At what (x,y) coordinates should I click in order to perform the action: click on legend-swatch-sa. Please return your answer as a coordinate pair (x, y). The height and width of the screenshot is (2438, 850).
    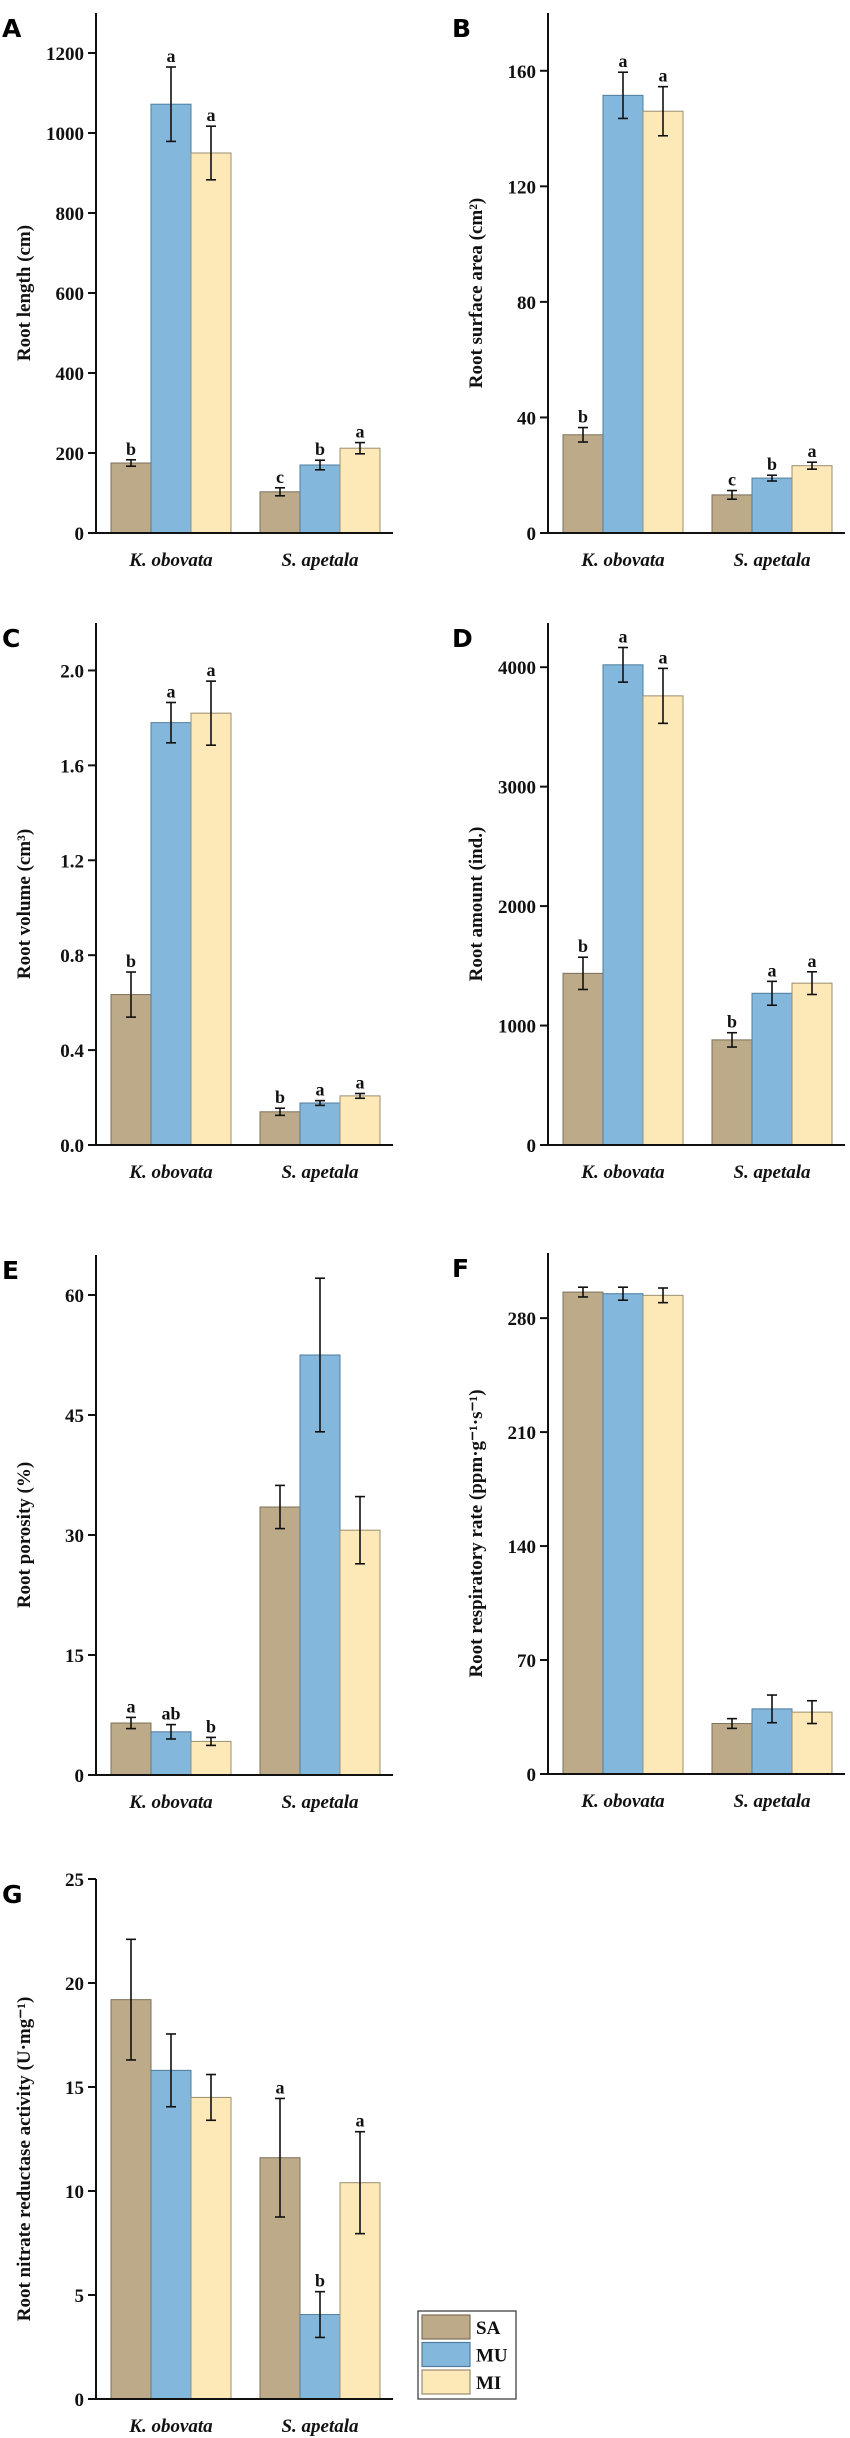
    Looking at the image, I should click on (446, 2327).